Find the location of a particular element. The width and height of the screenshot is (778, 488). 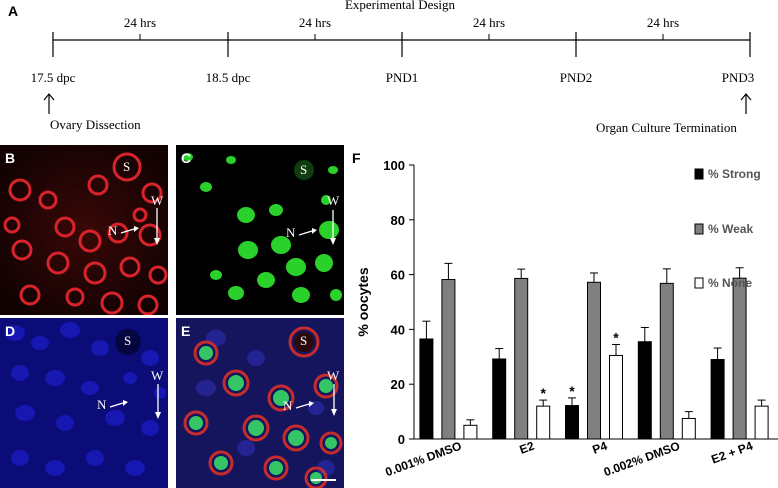

y-tick-label: 60 is located at coordinates (398, 275).